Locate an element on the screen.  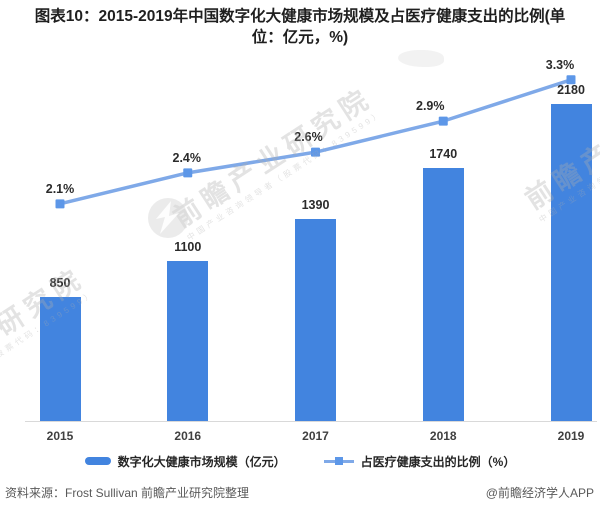
bar-2017 is located at coordinates (315, 320).